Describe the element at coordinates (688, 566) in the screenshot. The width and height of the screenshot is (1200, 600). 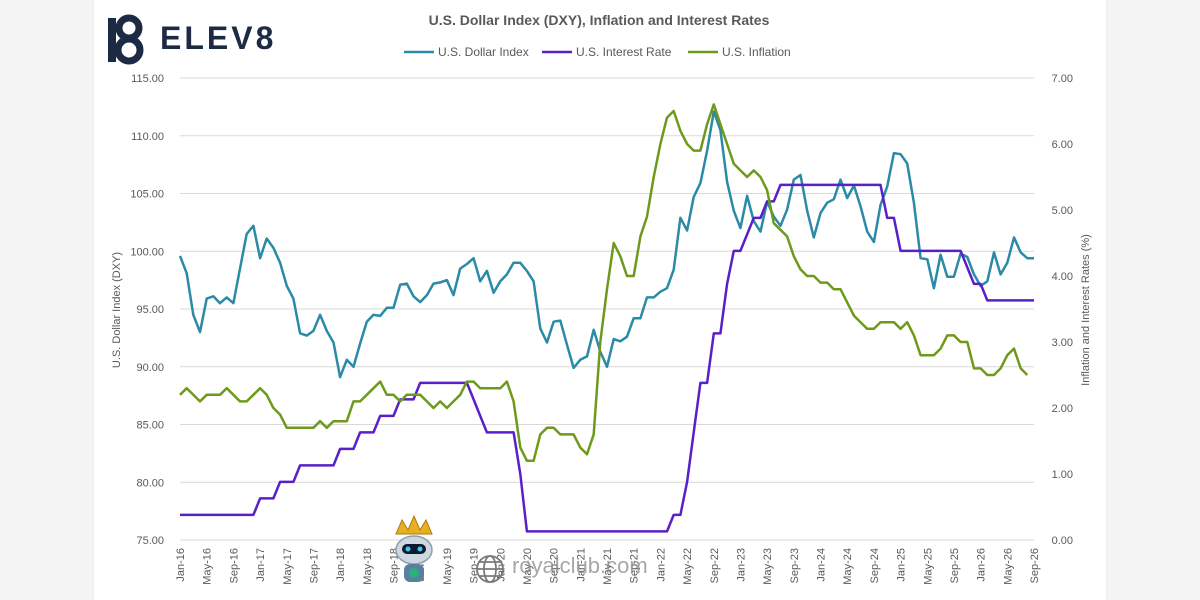
I see `x-tick-label: May-22` at that location.